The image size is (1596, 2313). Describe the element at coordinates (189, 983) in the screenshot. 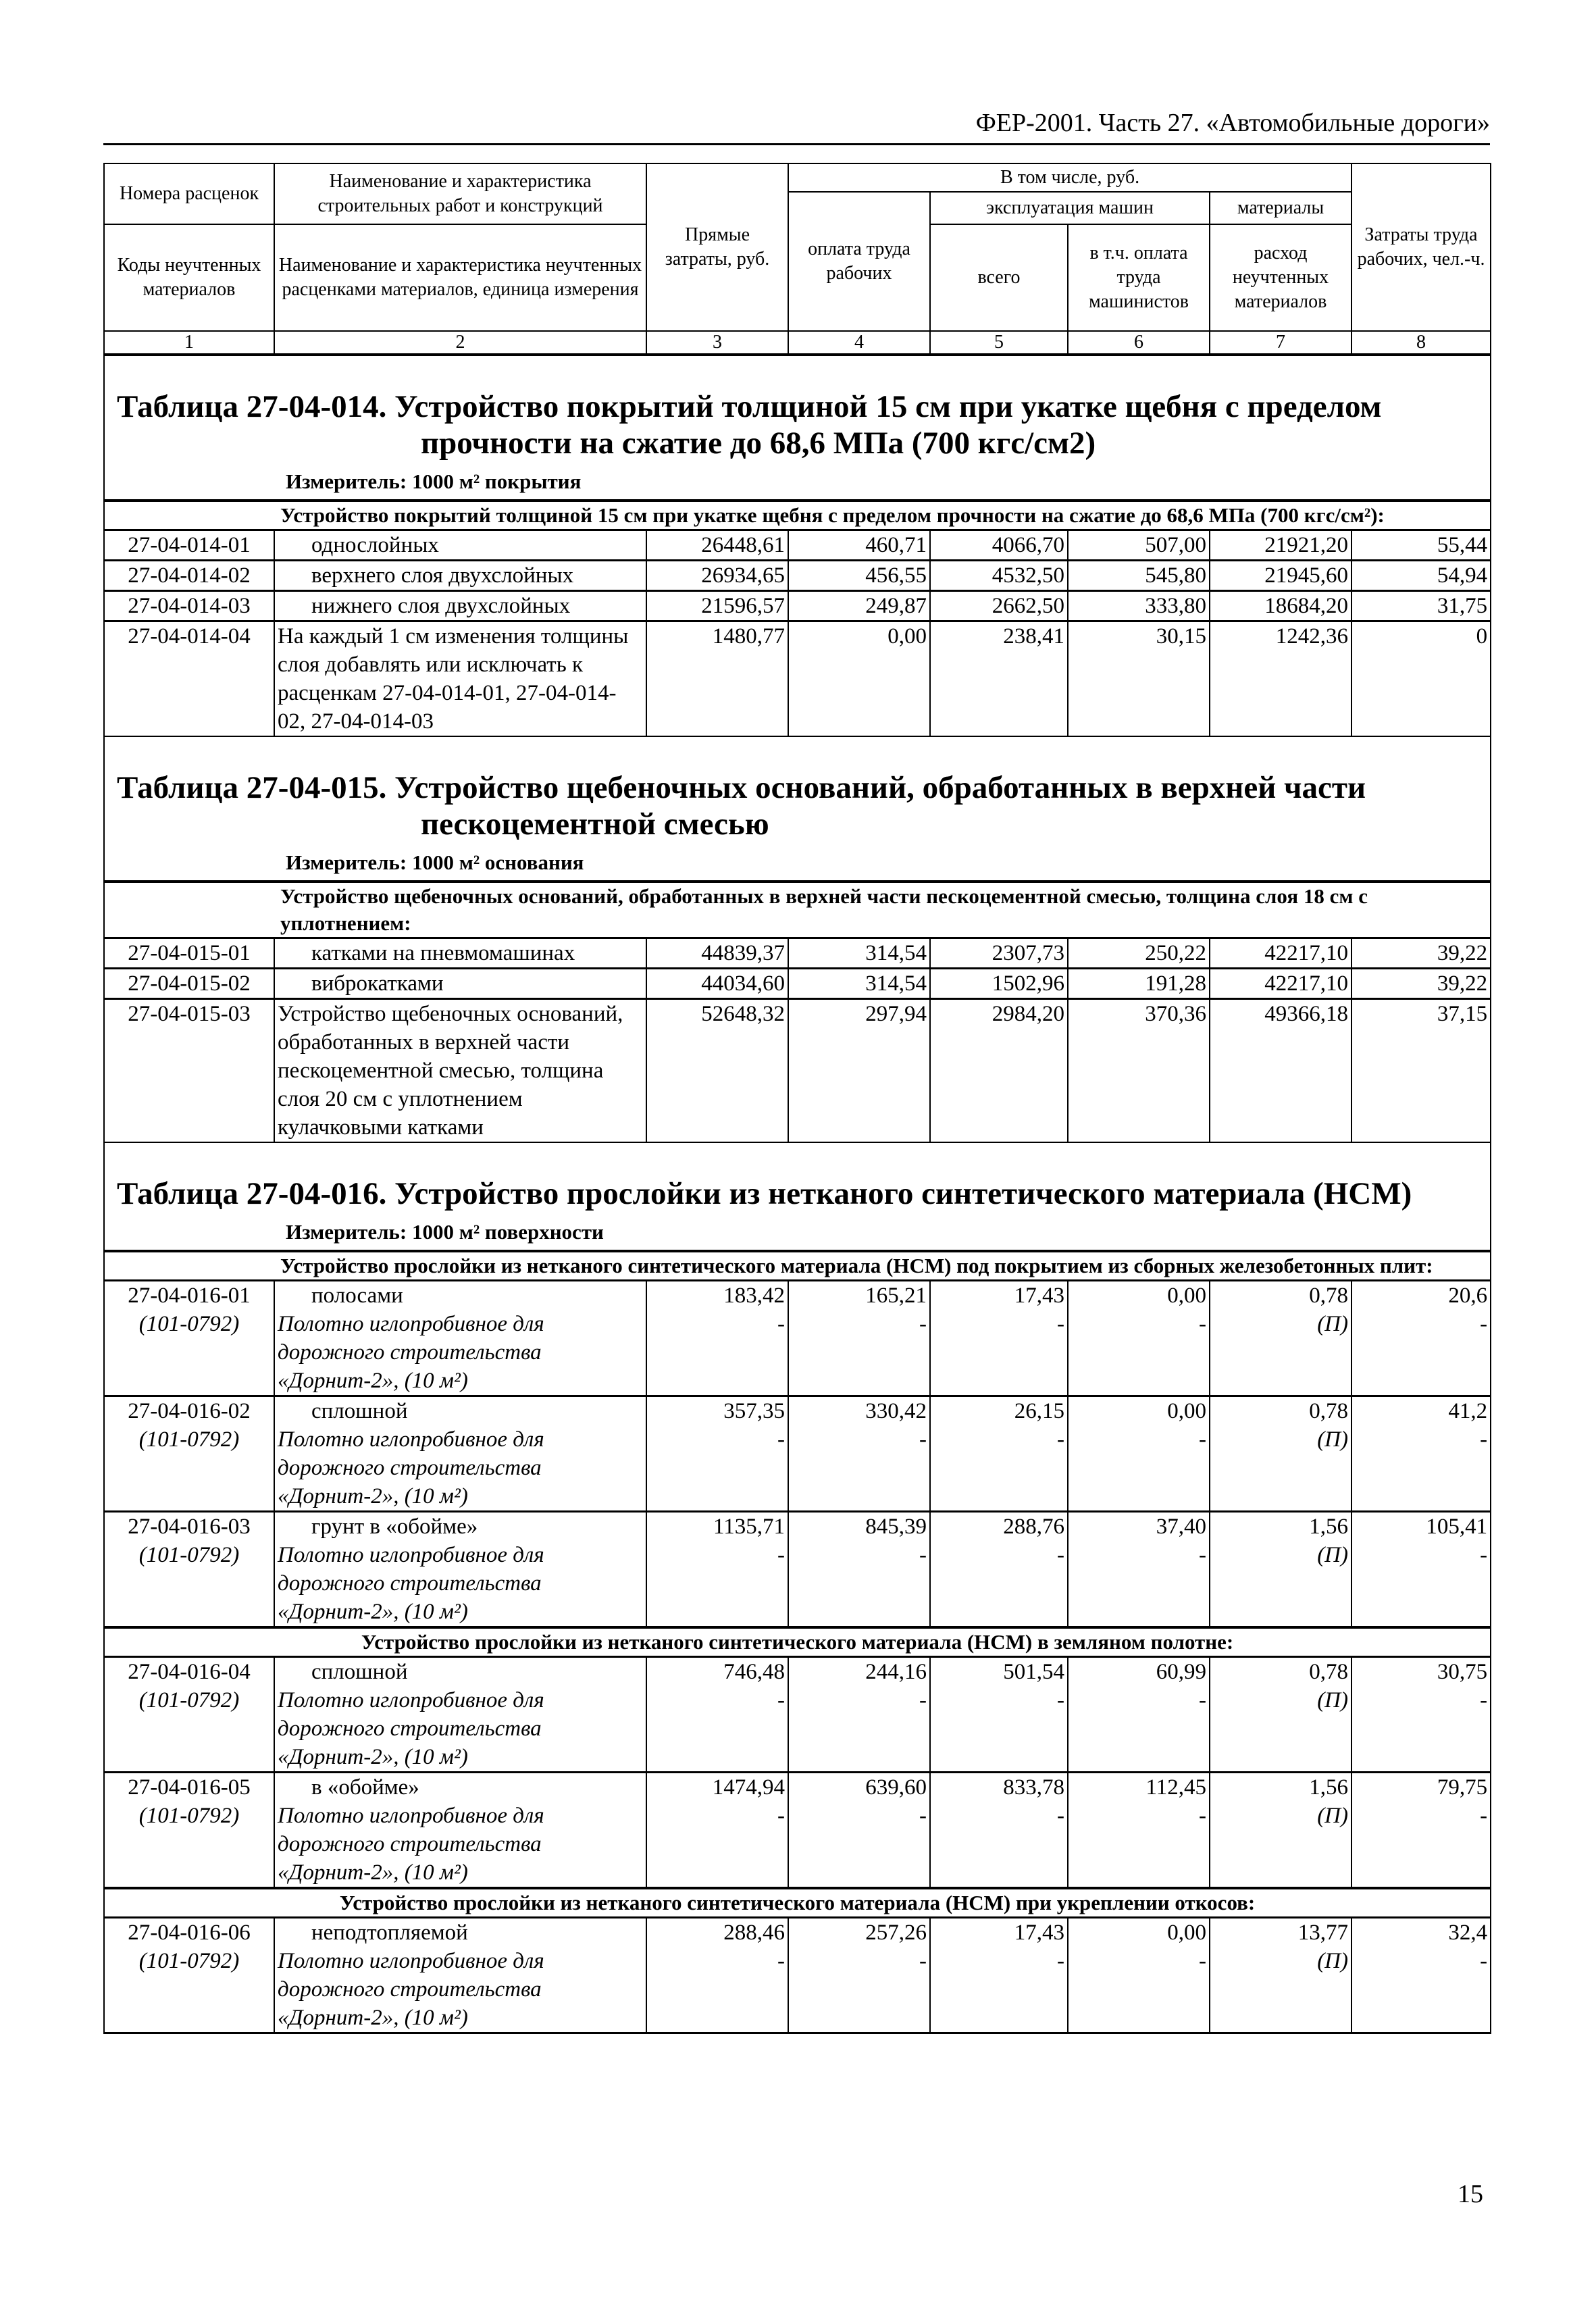

I see `rate-code-cell: 27-04-015-02` at that location.